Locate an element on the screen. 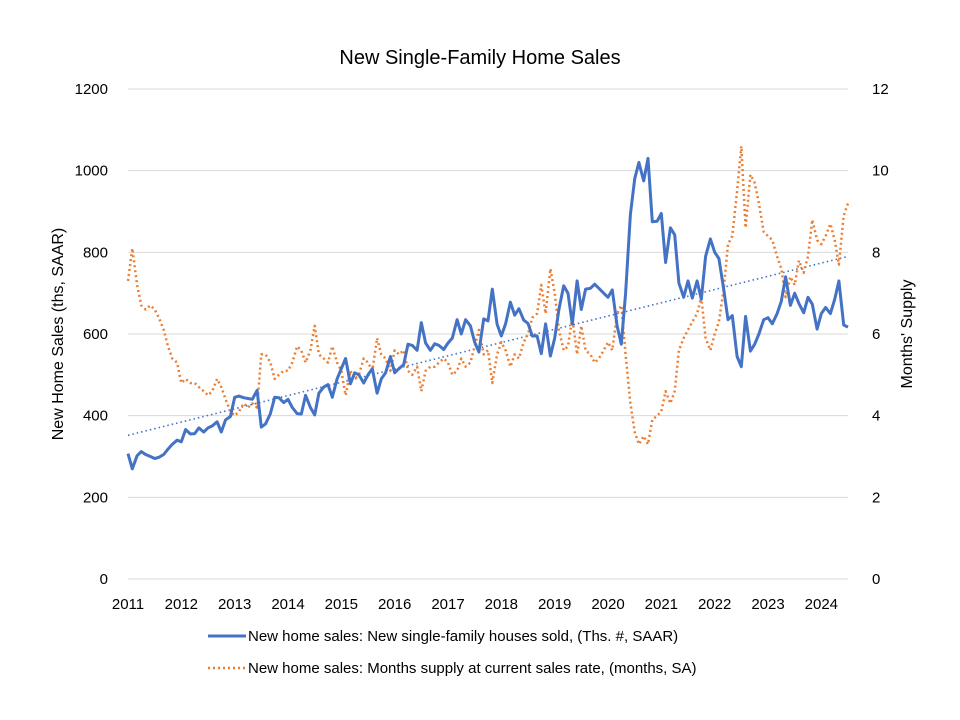  x-tick-label: 2021 is located at coordinates (661, 604).